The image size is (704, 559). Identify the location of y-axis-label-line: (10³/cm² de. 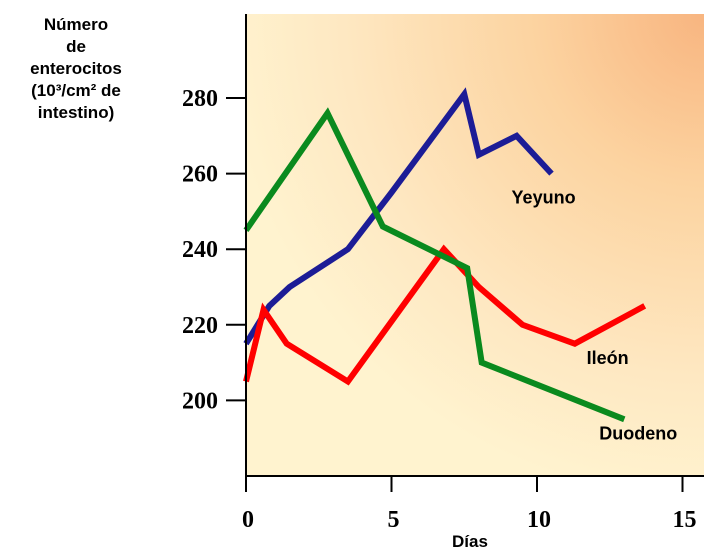
(76, 90).